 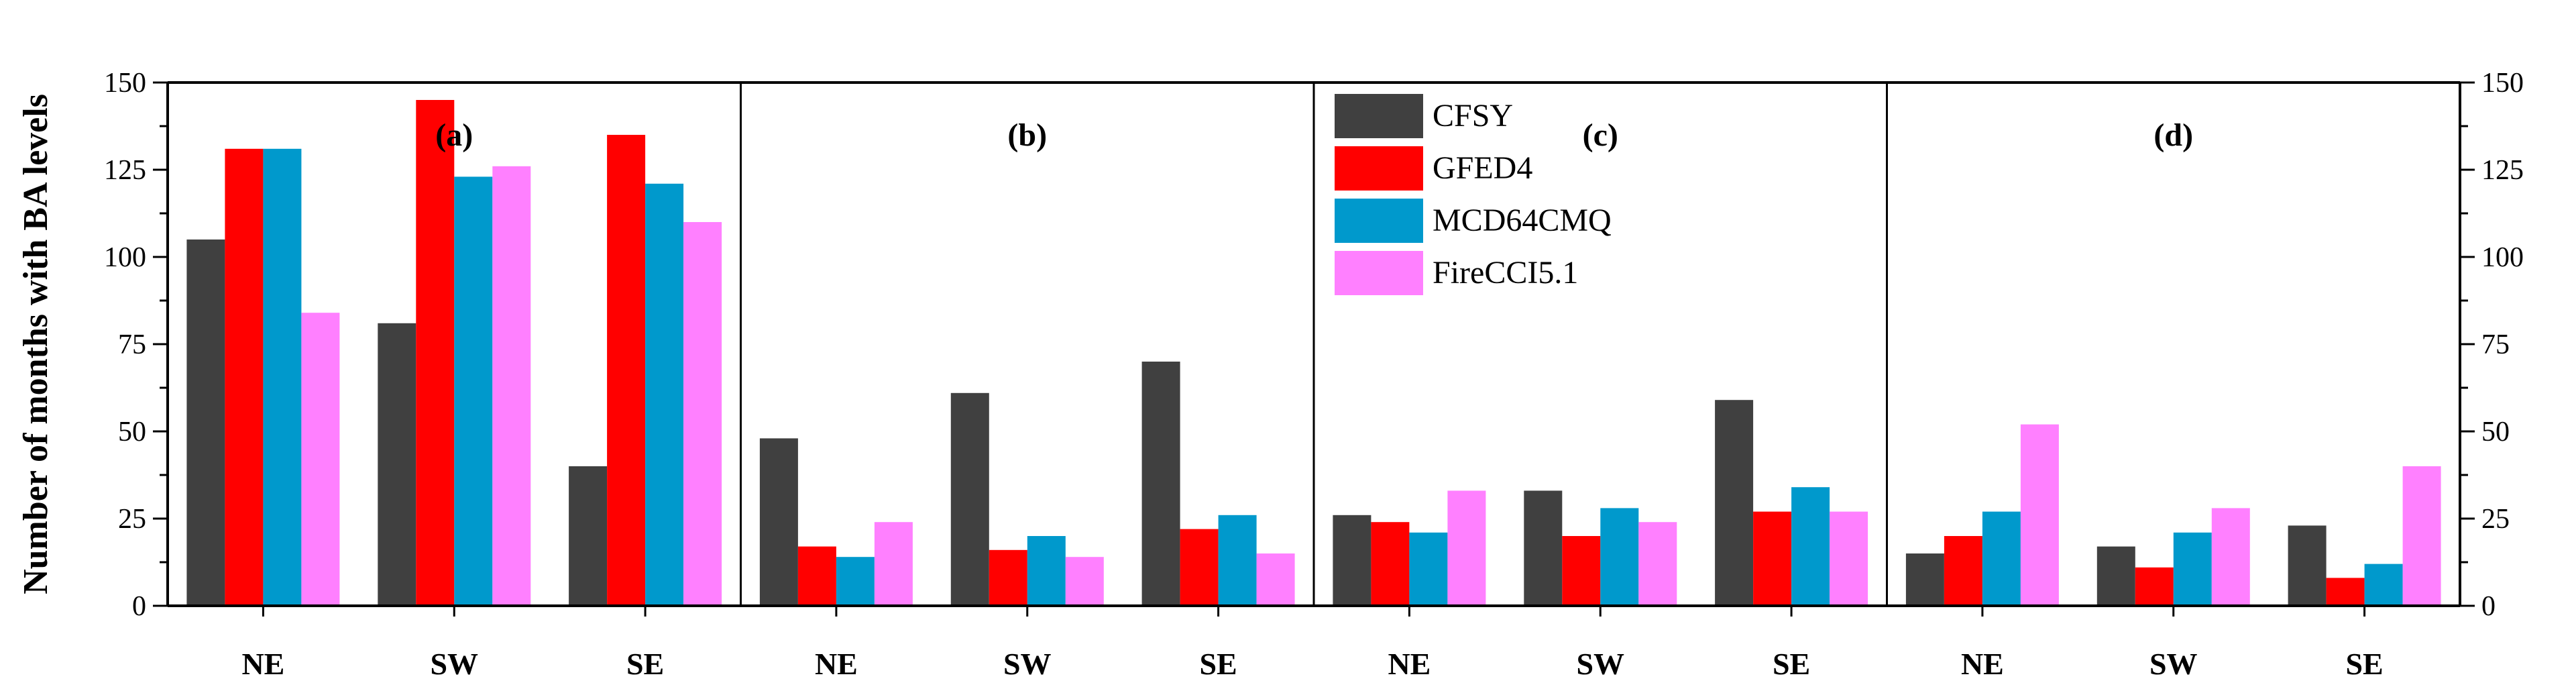 What do you see at coordinates (664, 394) in the screenshot?
I see `bar-mcd64cmq-panel1-se` at bounding box center [664, 394].